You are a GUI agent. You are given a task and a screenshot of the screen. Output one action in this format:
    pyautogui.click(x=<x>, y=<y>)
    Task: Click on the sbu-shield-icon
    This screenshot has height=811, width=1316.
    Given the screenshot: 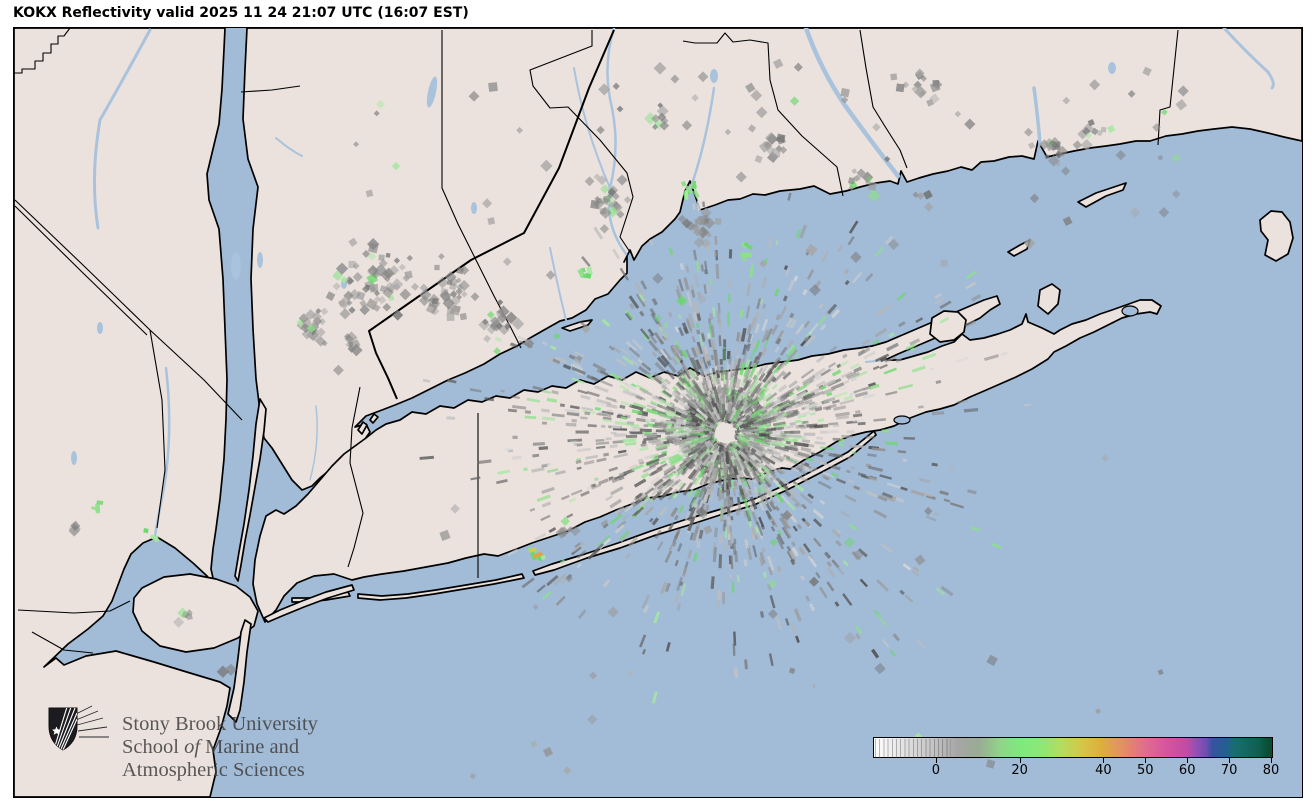 What is the action you would take?
    pyautogui.click(x=78, y=728)
    